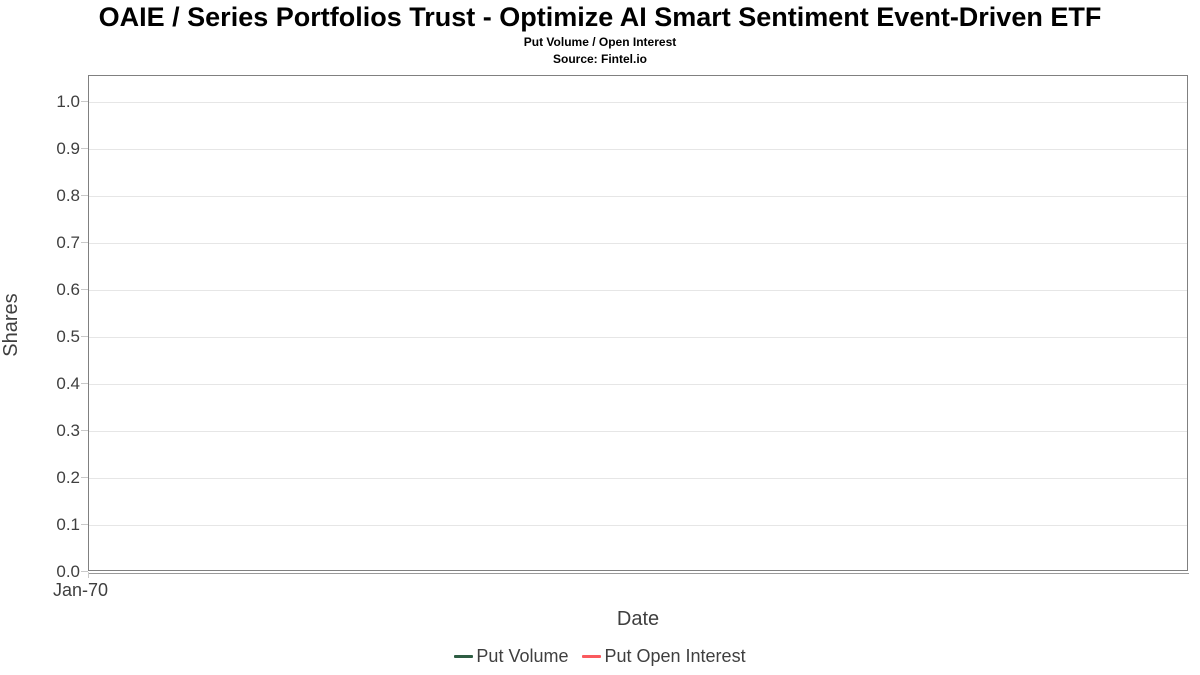 This screenshot has width=1200, height=675. Describe the element at coordinates (81, 590) in the screenshot. I see `x-tick-label: Jan-70` at that location.